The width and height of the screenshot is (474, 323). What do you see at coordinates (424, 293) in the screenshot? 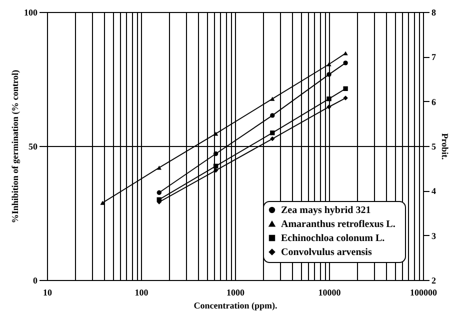
I see `x-tick-label: 100000` at bounding box center [424, 293].